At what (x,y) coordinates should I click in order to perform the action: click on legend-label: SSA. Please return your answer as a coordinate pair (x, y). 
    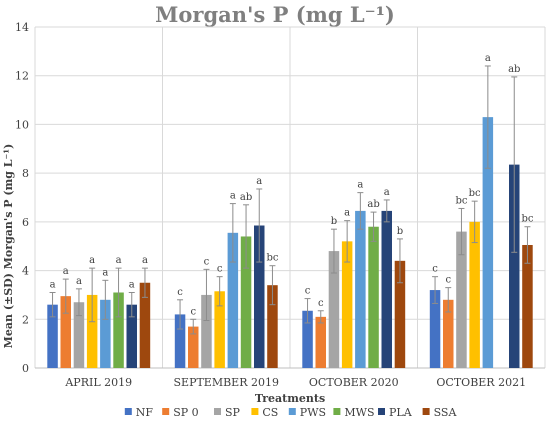
    Looking at the image, I should click on (446, 412).